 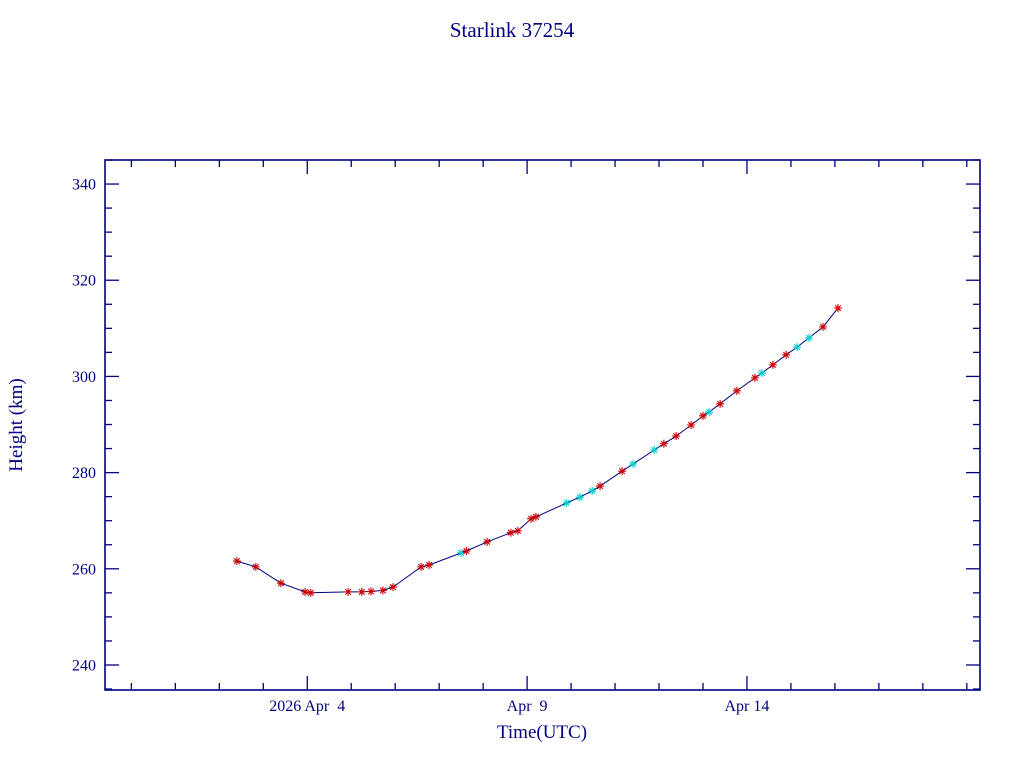 What do you see at coordinates (307, 706) in the screenshot?
I see `x-tick-label: 2026 Apr 4` at bounding box center [307, 706].